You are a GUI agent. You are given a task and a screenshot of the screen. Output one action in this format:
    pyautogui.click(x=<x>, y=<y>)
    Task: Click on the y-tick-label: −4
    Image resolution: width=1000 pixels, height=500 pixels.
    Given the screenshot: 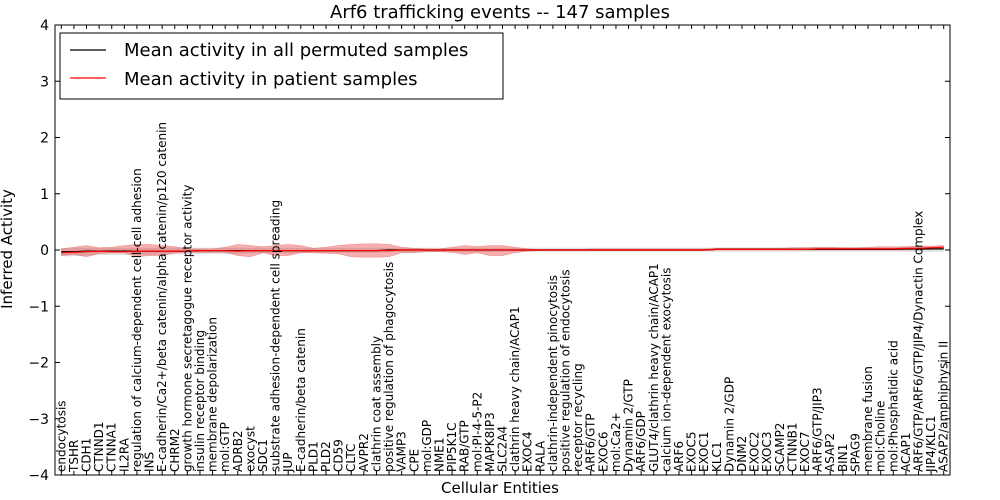 What is the action you would take?
    pyautogui.click(x=38, y=476)
    